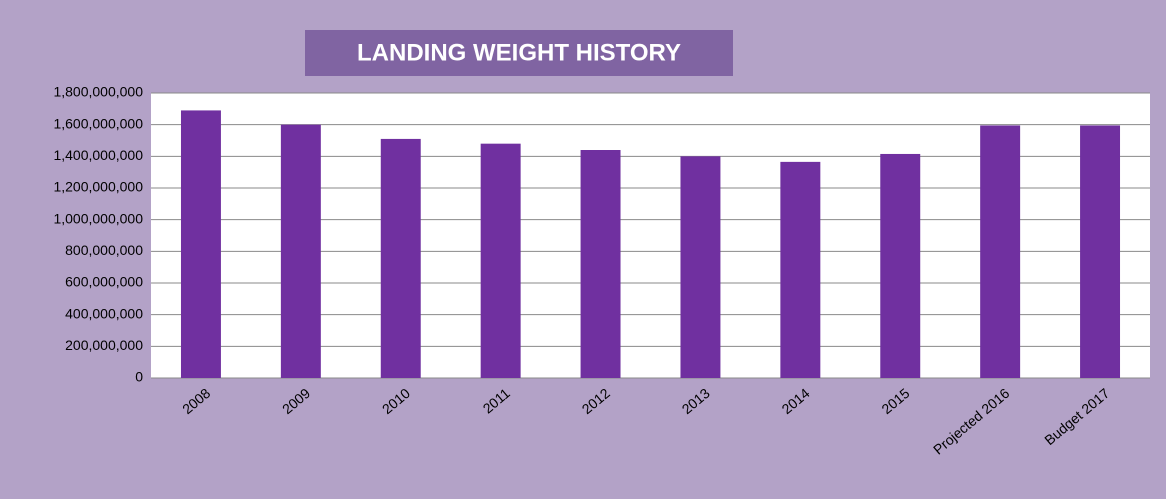 This screenshot has height=499, width=1166. Describe the element at coordinates (98, 155) in the screenshot. I see `y-tick-label: 1,400,000,000` at that location.